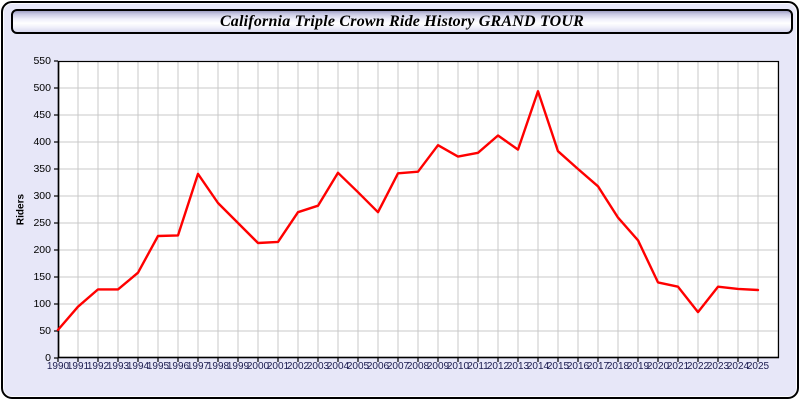 The width and height of the screenshot is (800, 400). Describe the element at coordinates (48, 358) in the screenshot. I see `y-tick-label: 0` at that location.